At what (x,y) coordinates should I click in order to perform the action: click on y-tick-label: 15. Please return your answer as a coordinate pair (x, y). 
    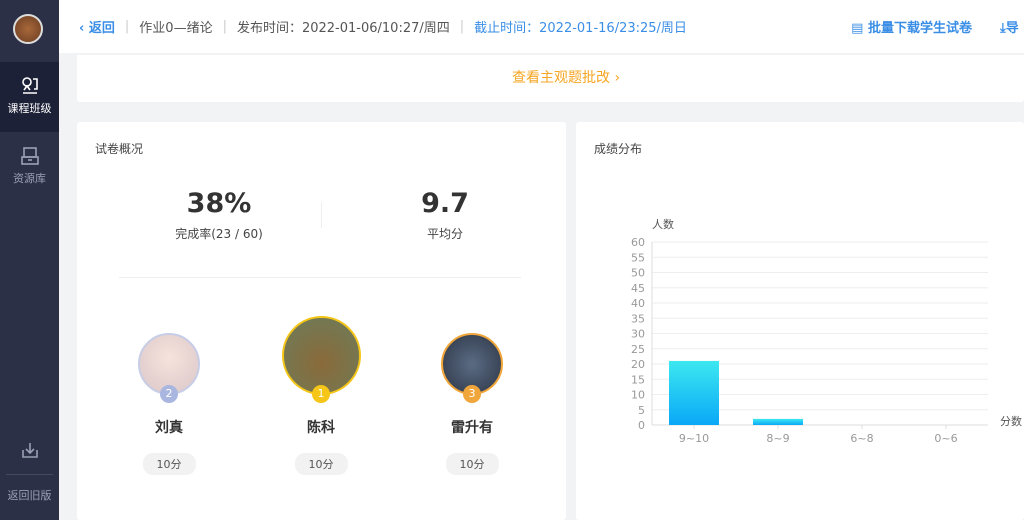
    Looking at the image, I should click on (638, 379).